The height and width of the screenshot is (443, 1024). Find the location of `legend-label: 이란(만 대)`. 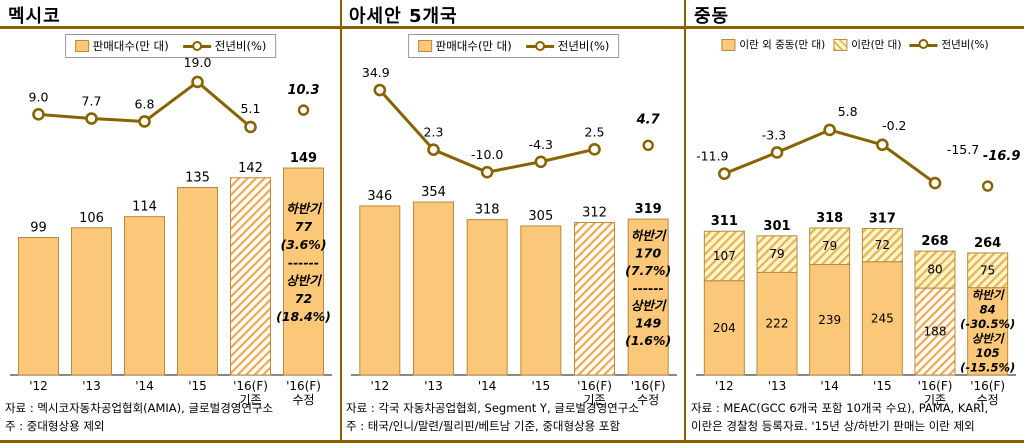

legend-label: 이란(만 대) is located at coordinates (876, 45).